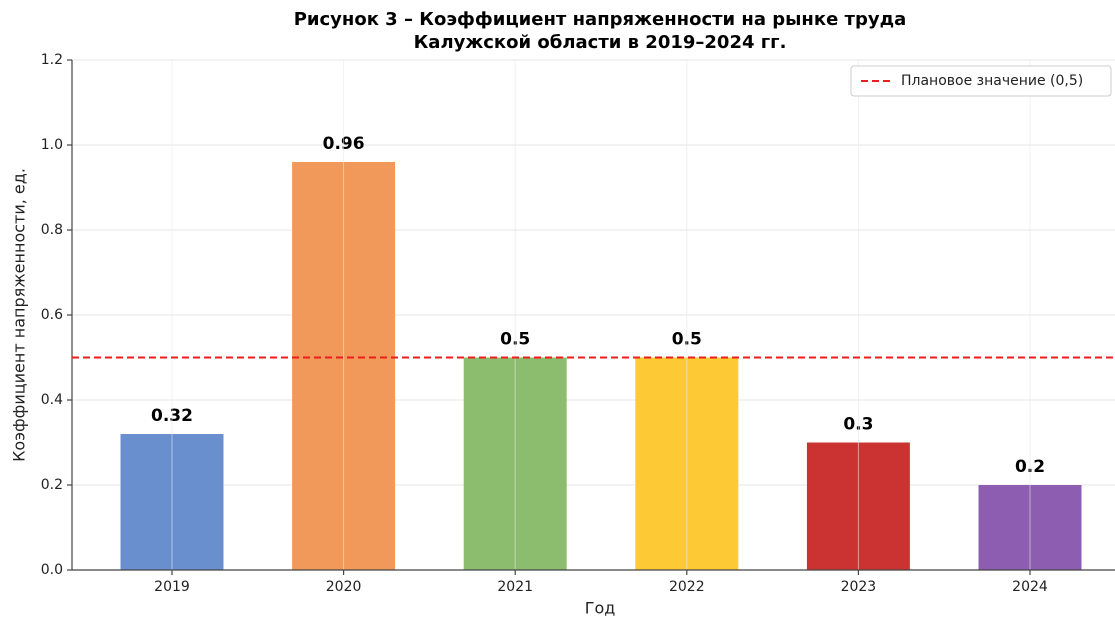  I want to click on x-tick-label: 2021, so click(515, 587).